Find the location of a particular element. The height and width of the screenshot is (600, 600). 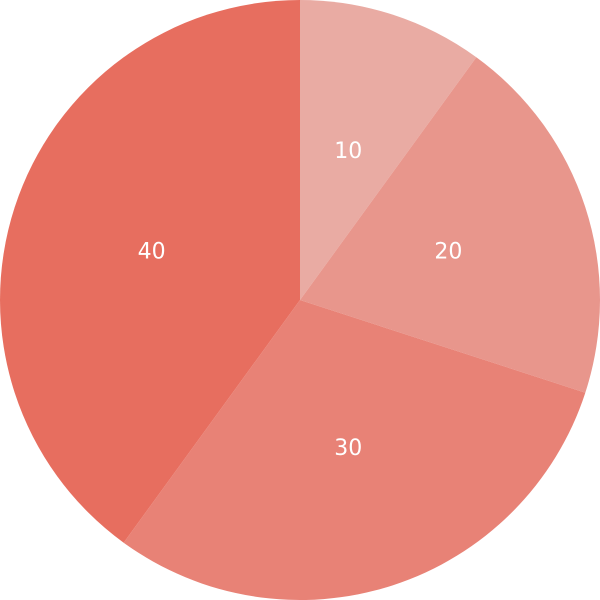

pie-slice-label-30: 30 is located at coordinates (348, 448).